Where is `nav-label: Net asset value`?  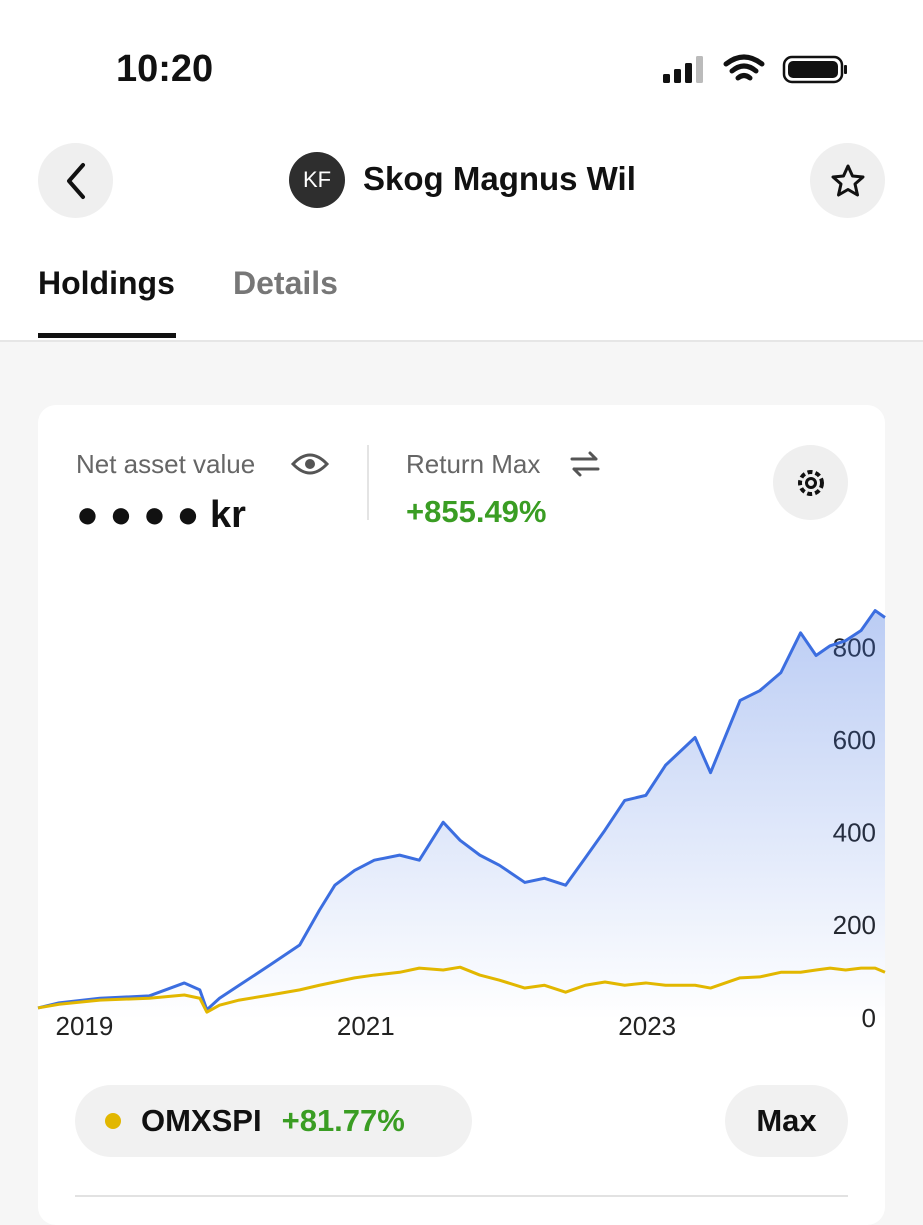
nav-label: Net asset value is located at coordinates (166, 464).